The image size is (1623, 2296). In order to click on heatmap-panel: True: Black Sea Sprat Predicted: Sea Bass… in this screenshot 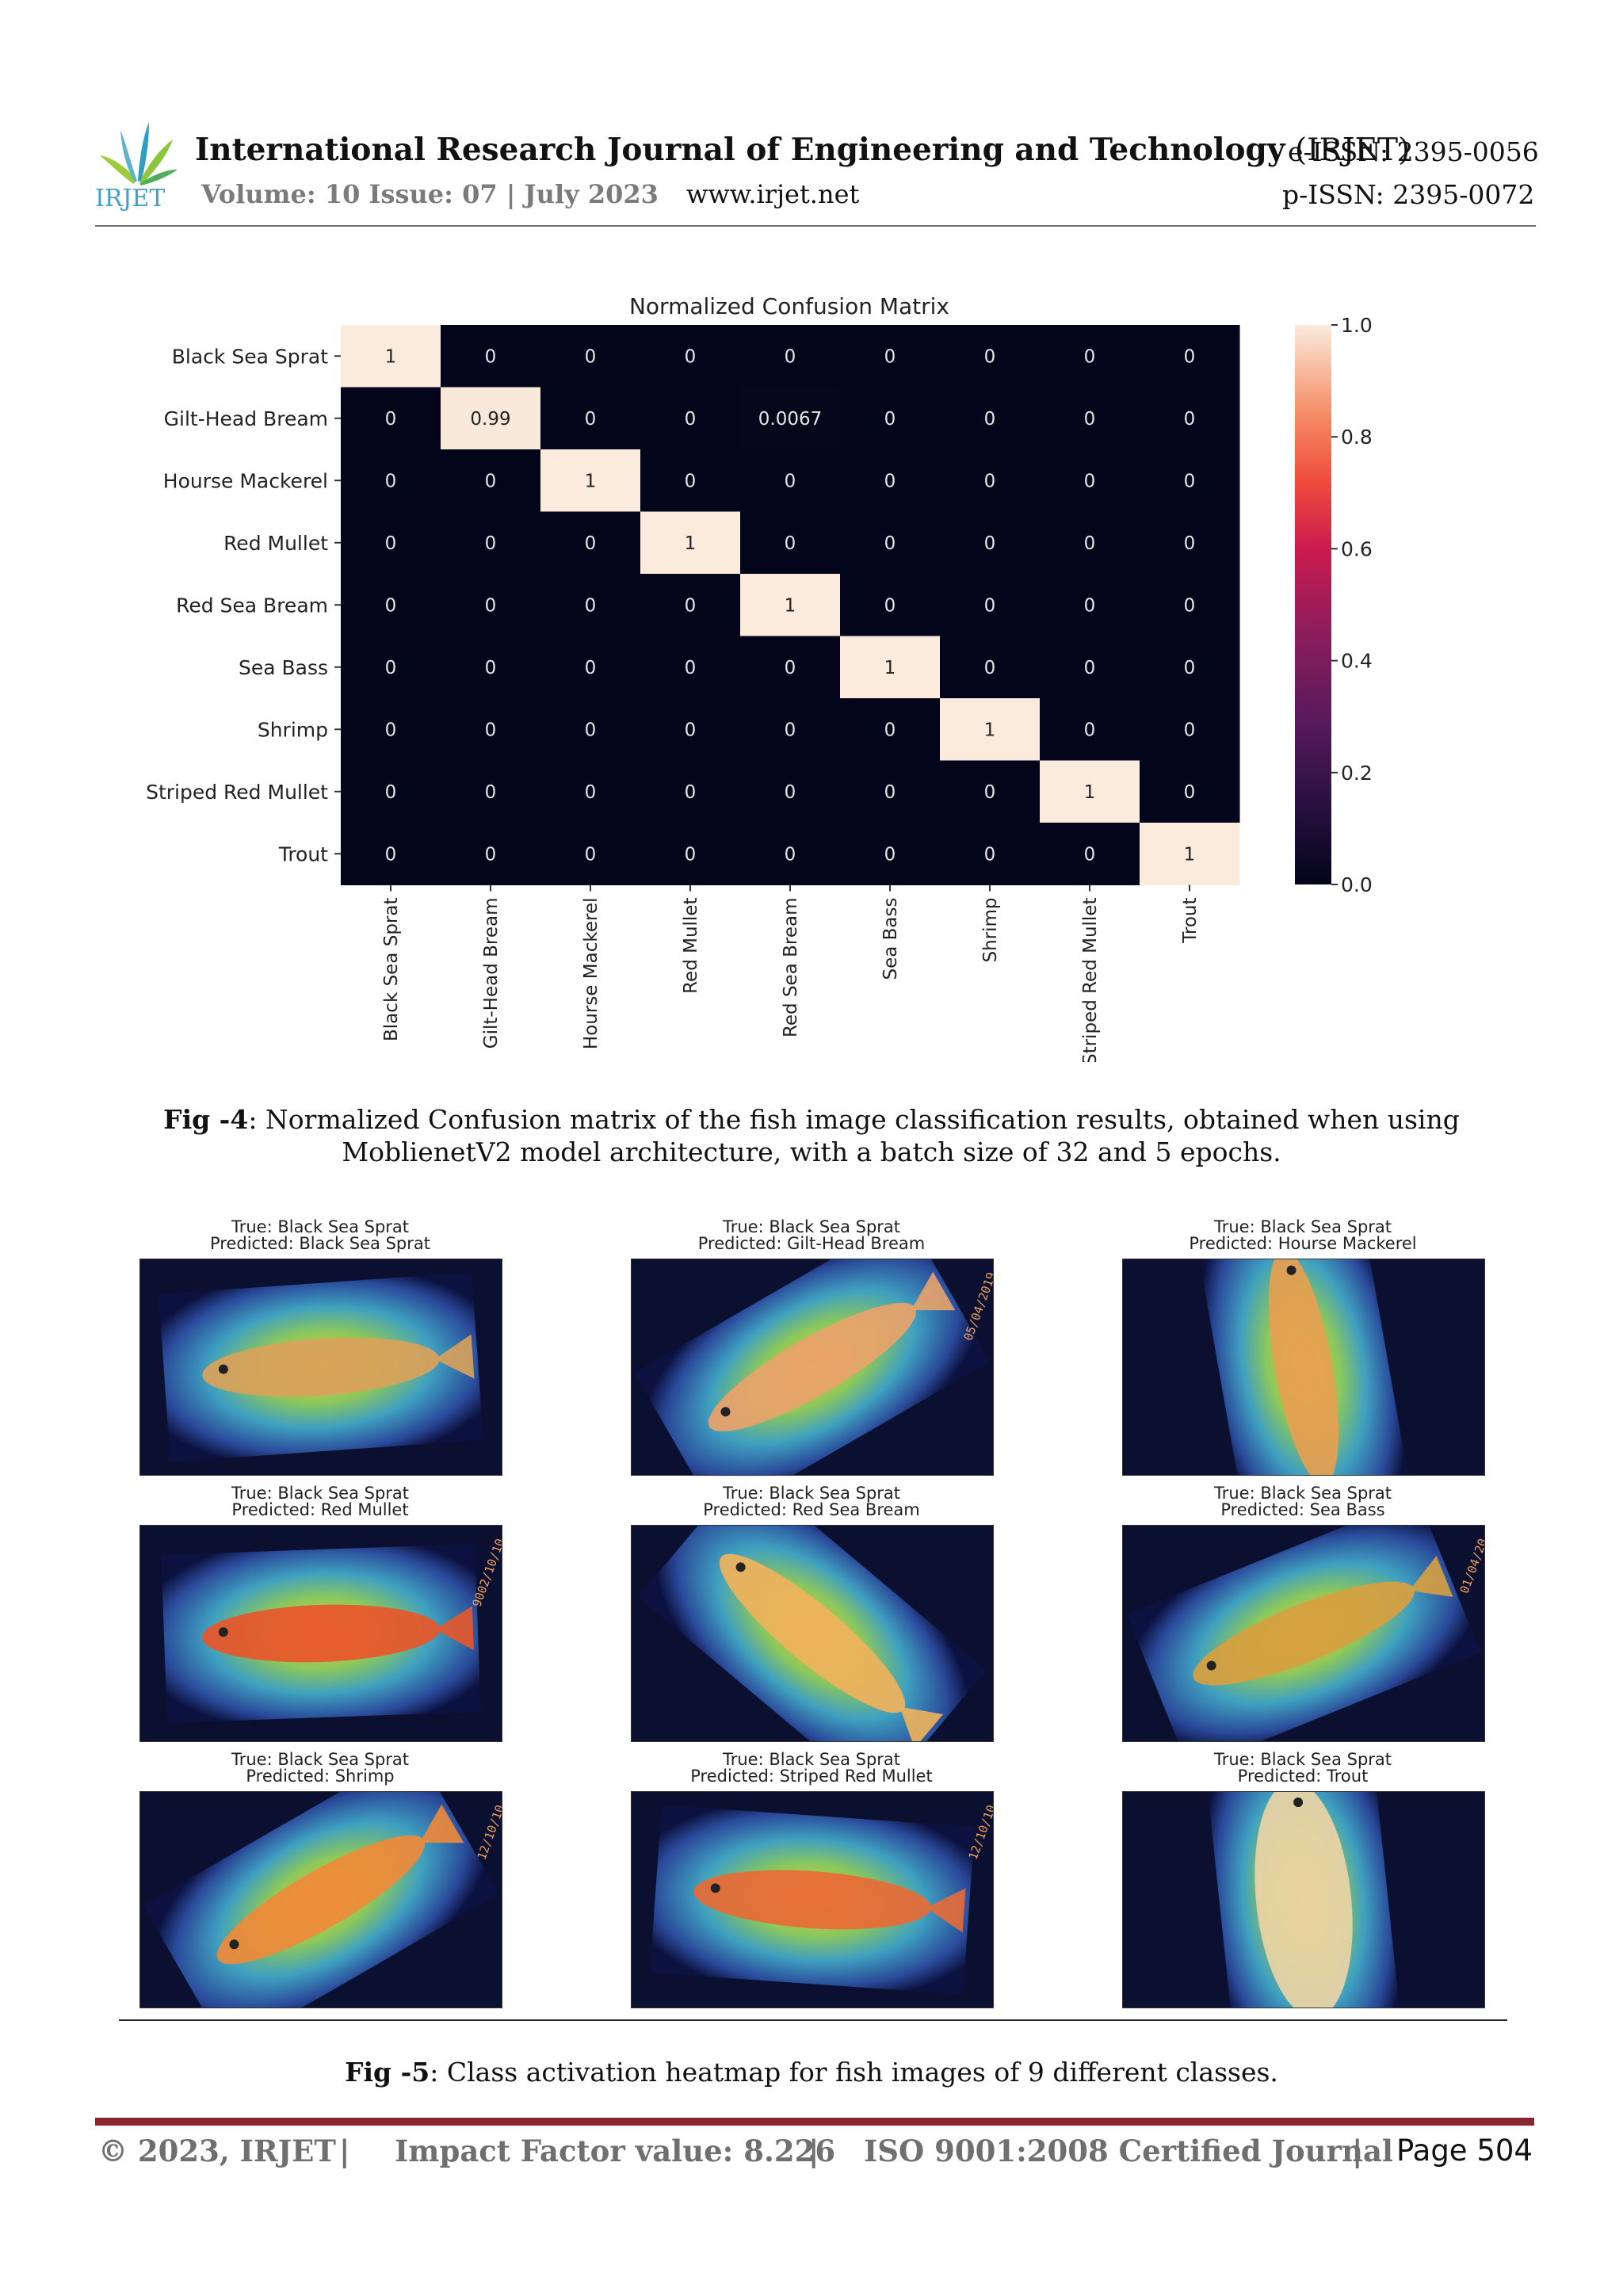, I will do `click(1347, 1612)`.